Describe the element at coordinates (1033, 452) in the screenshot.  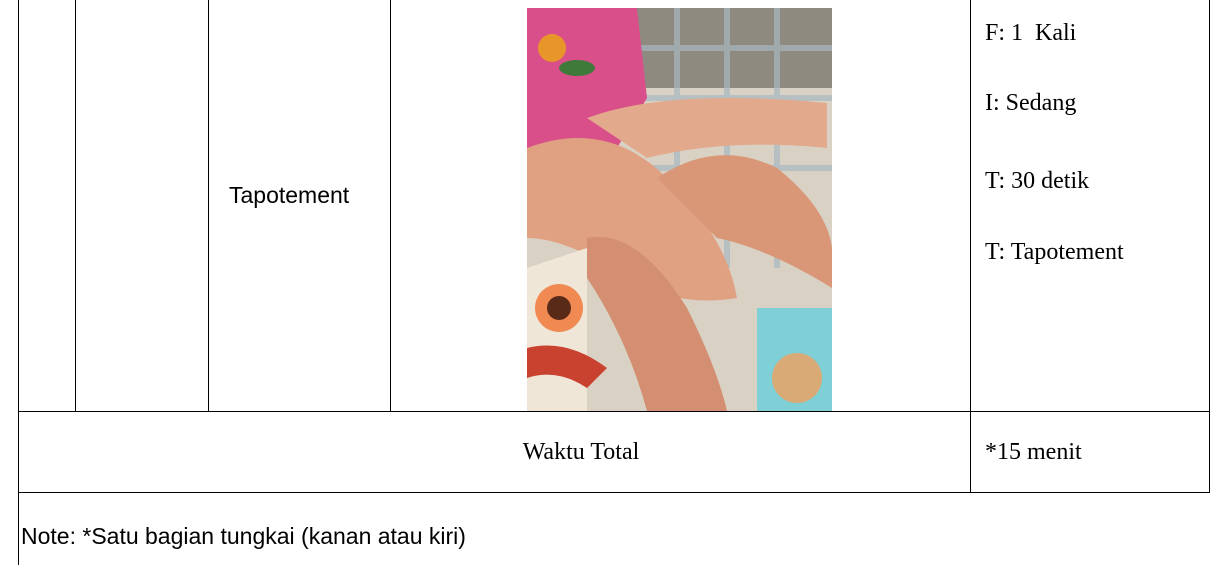
I see `total-value: *15 menit` at that location.